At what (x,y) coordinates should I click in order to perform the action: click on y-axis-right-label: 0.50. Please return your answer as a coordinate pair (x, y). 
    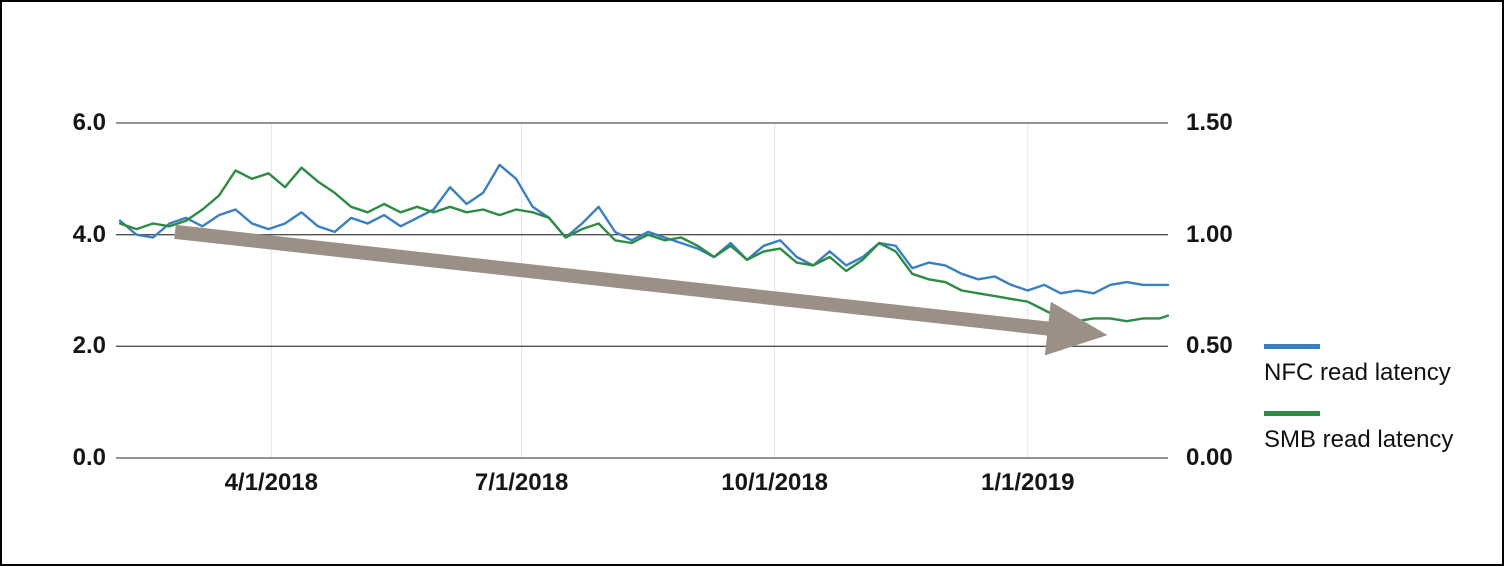
    Looking at the image, I should click on (1209, 346).